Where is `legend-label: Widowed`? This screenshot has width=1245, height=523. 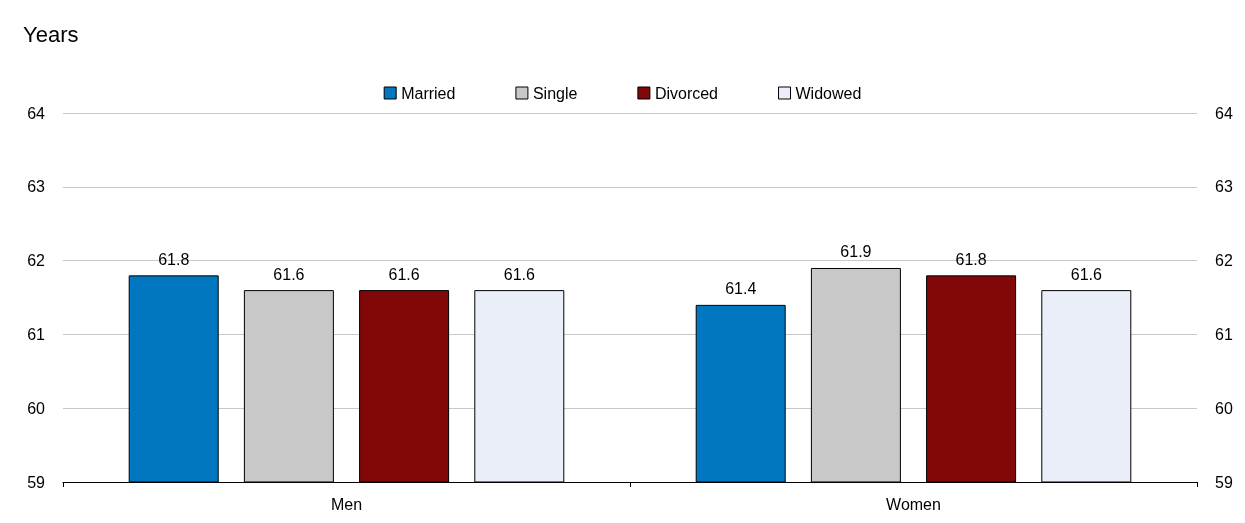 legend-label: Widowed is located at coordinates (828, 93).